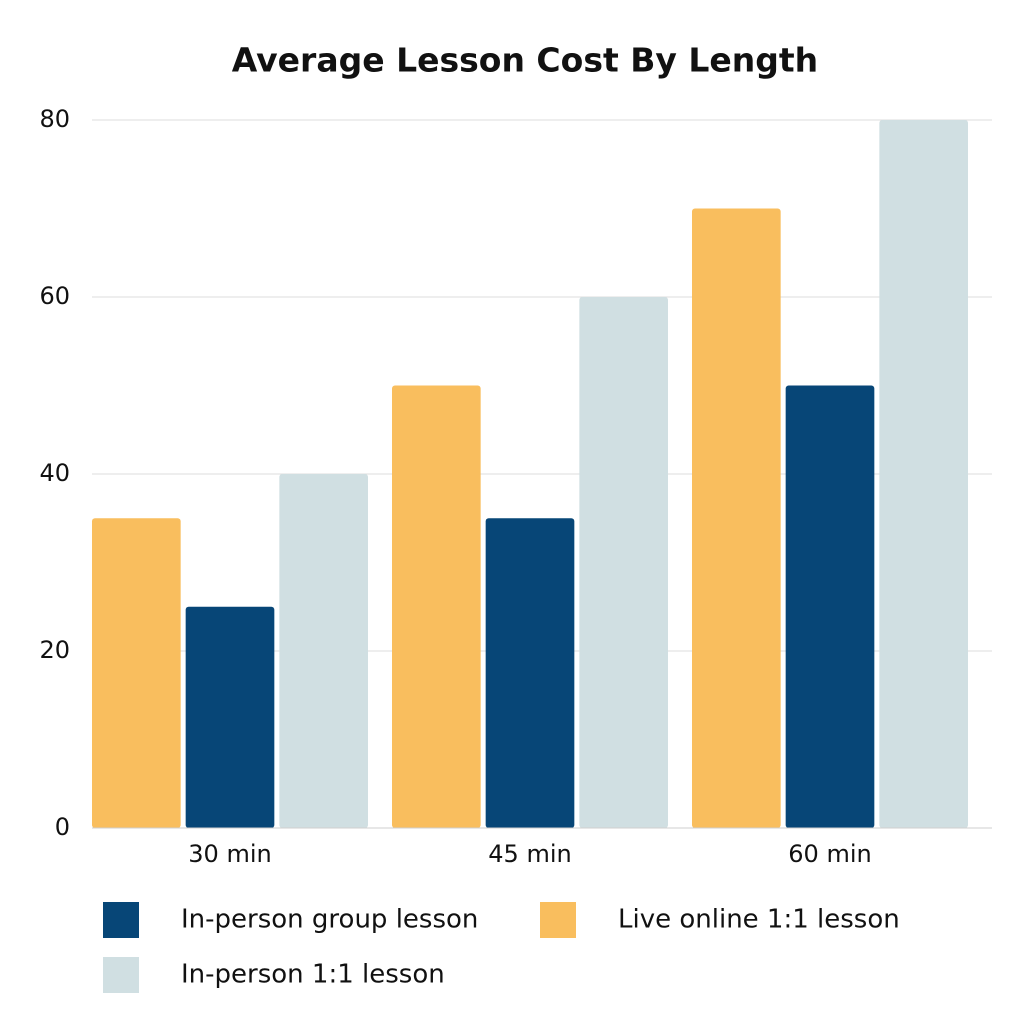  I want to click on y-tick-label: 60, so click(54, 296).